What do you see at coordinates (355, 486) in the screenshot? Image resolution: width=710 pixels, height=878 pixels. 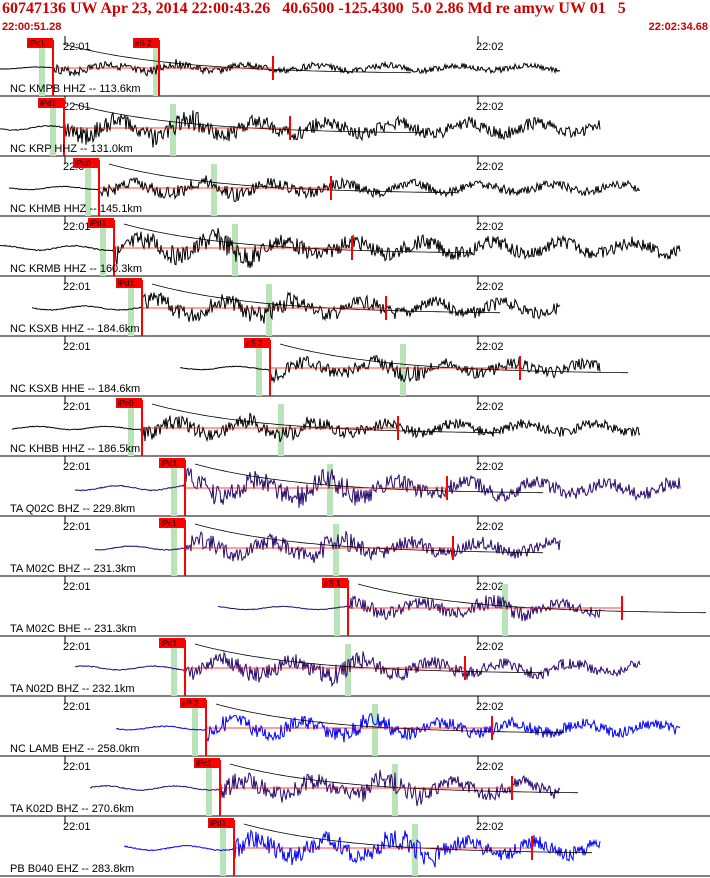 I see `trace-panel: 22:01 22:02 iPd1 TA Q02C BHZ -- 229.8km` at bounding box center [355, 486].